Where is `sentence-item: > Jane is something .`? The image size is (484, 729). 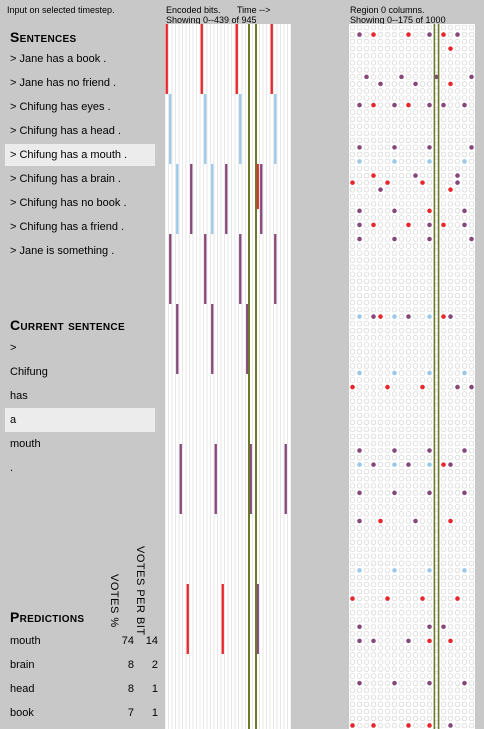
sentence-item: > Jane is something . is located at coordinates (62, 251).